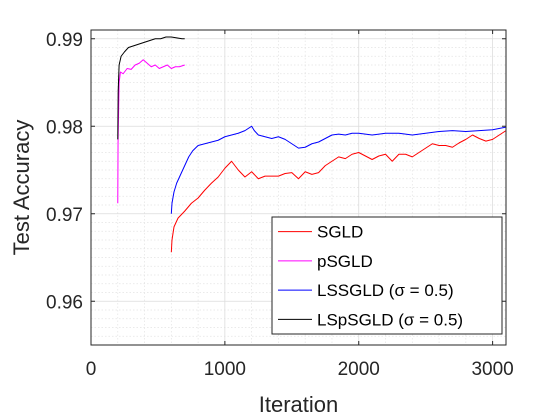 This screenshot has width=560, height=420. What do you see at coordinates (64, 215) in the screenshot?
I see `y-tick-label: 0.97` at bounding box center [64, 215].